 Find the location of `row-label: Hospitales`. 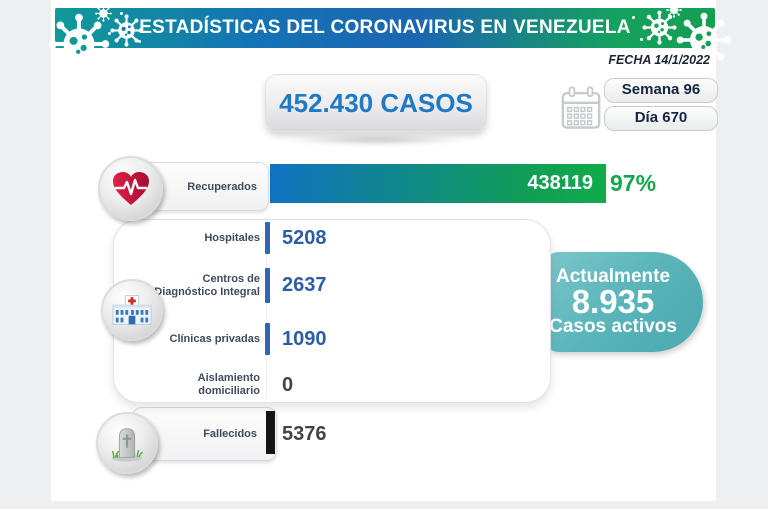

row-label: Hospitales is located at coordinates (232, 237).